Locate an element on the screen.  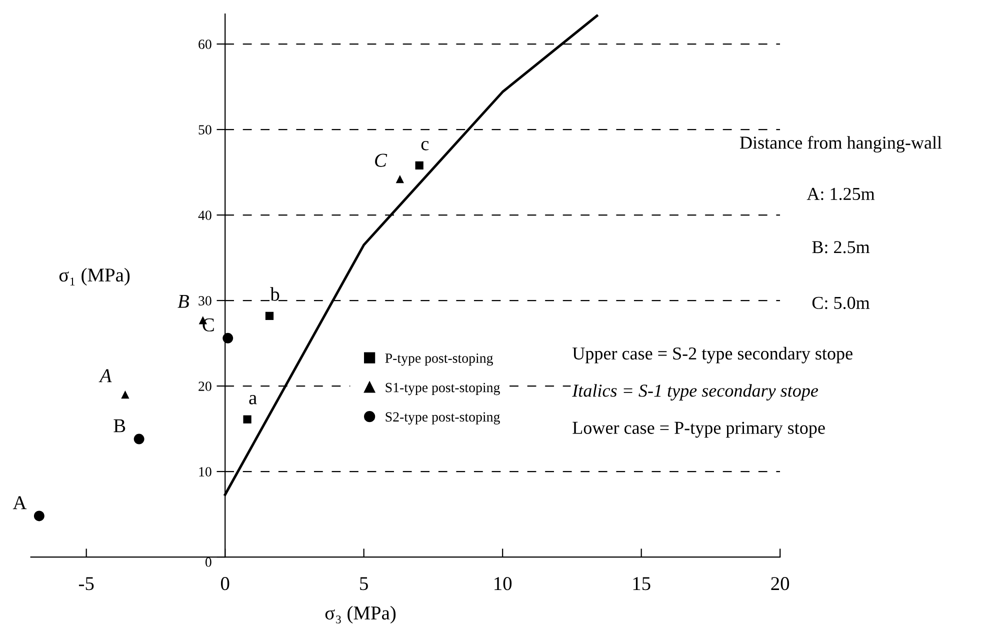
annotation: Lower case = P-type primary stope is located at coordinates (698, 430).